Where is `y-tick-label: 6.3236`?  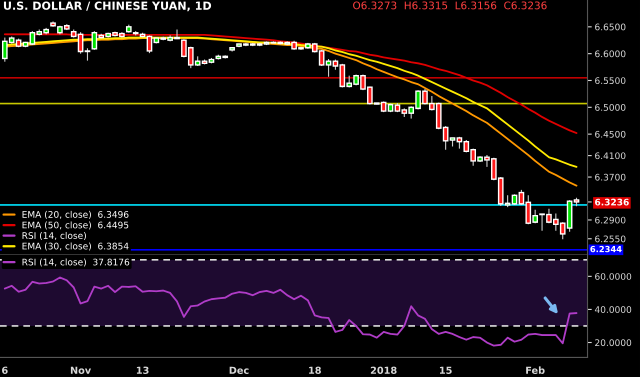
y-tick-label: 6.3236 is located at coordinates (612, 202).